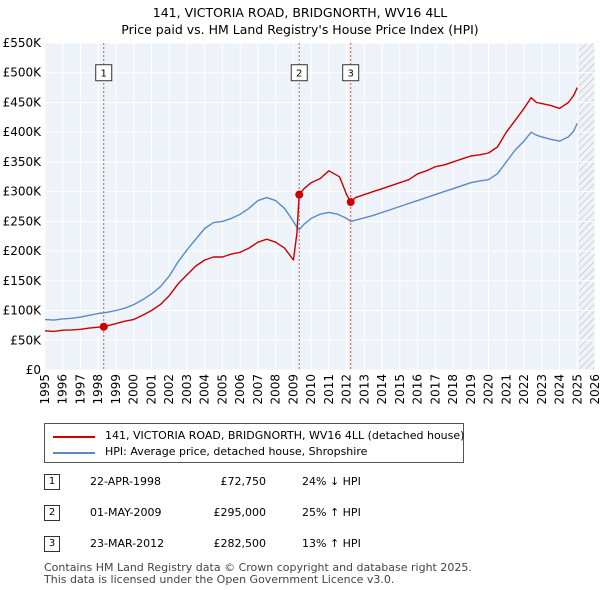 The width and height of the screenshot is (600, 590). Describe the element at coordinates (116, 389) in the screenshot. I see `x-tick-label: 1999` at that location.